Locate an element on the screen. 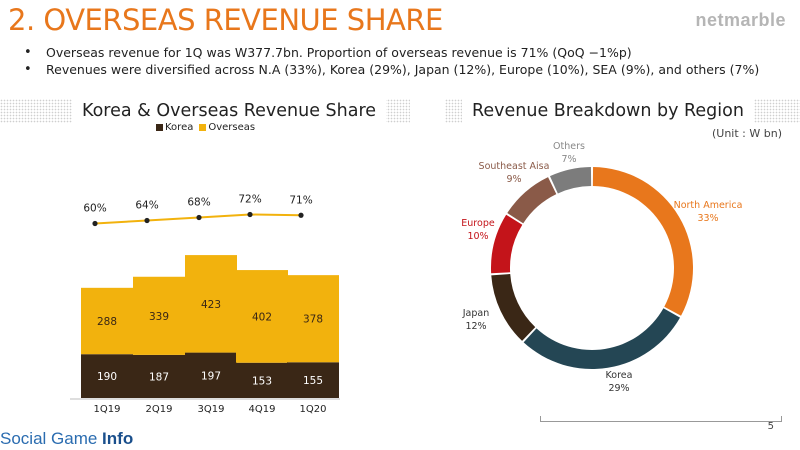 This screenshot has height=450, width=800. bar-legend: Korea Overseas is located at coordinates (205, 127).